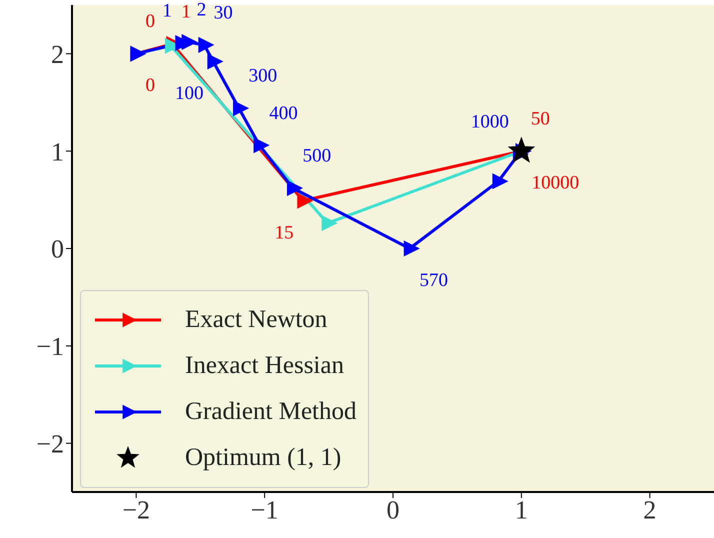 This screenshot has width=714, height=538. Describe the element at coordinates (433, 280) in the screenshot. I see `annotation: 570` at that location.